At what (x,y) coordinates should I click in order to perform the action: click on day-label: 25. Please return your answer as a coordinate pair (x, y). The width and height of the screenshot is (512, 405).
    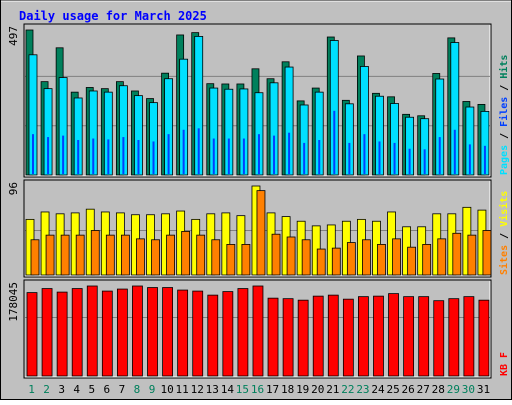
    Looking at the image, I should click on (392, 389).